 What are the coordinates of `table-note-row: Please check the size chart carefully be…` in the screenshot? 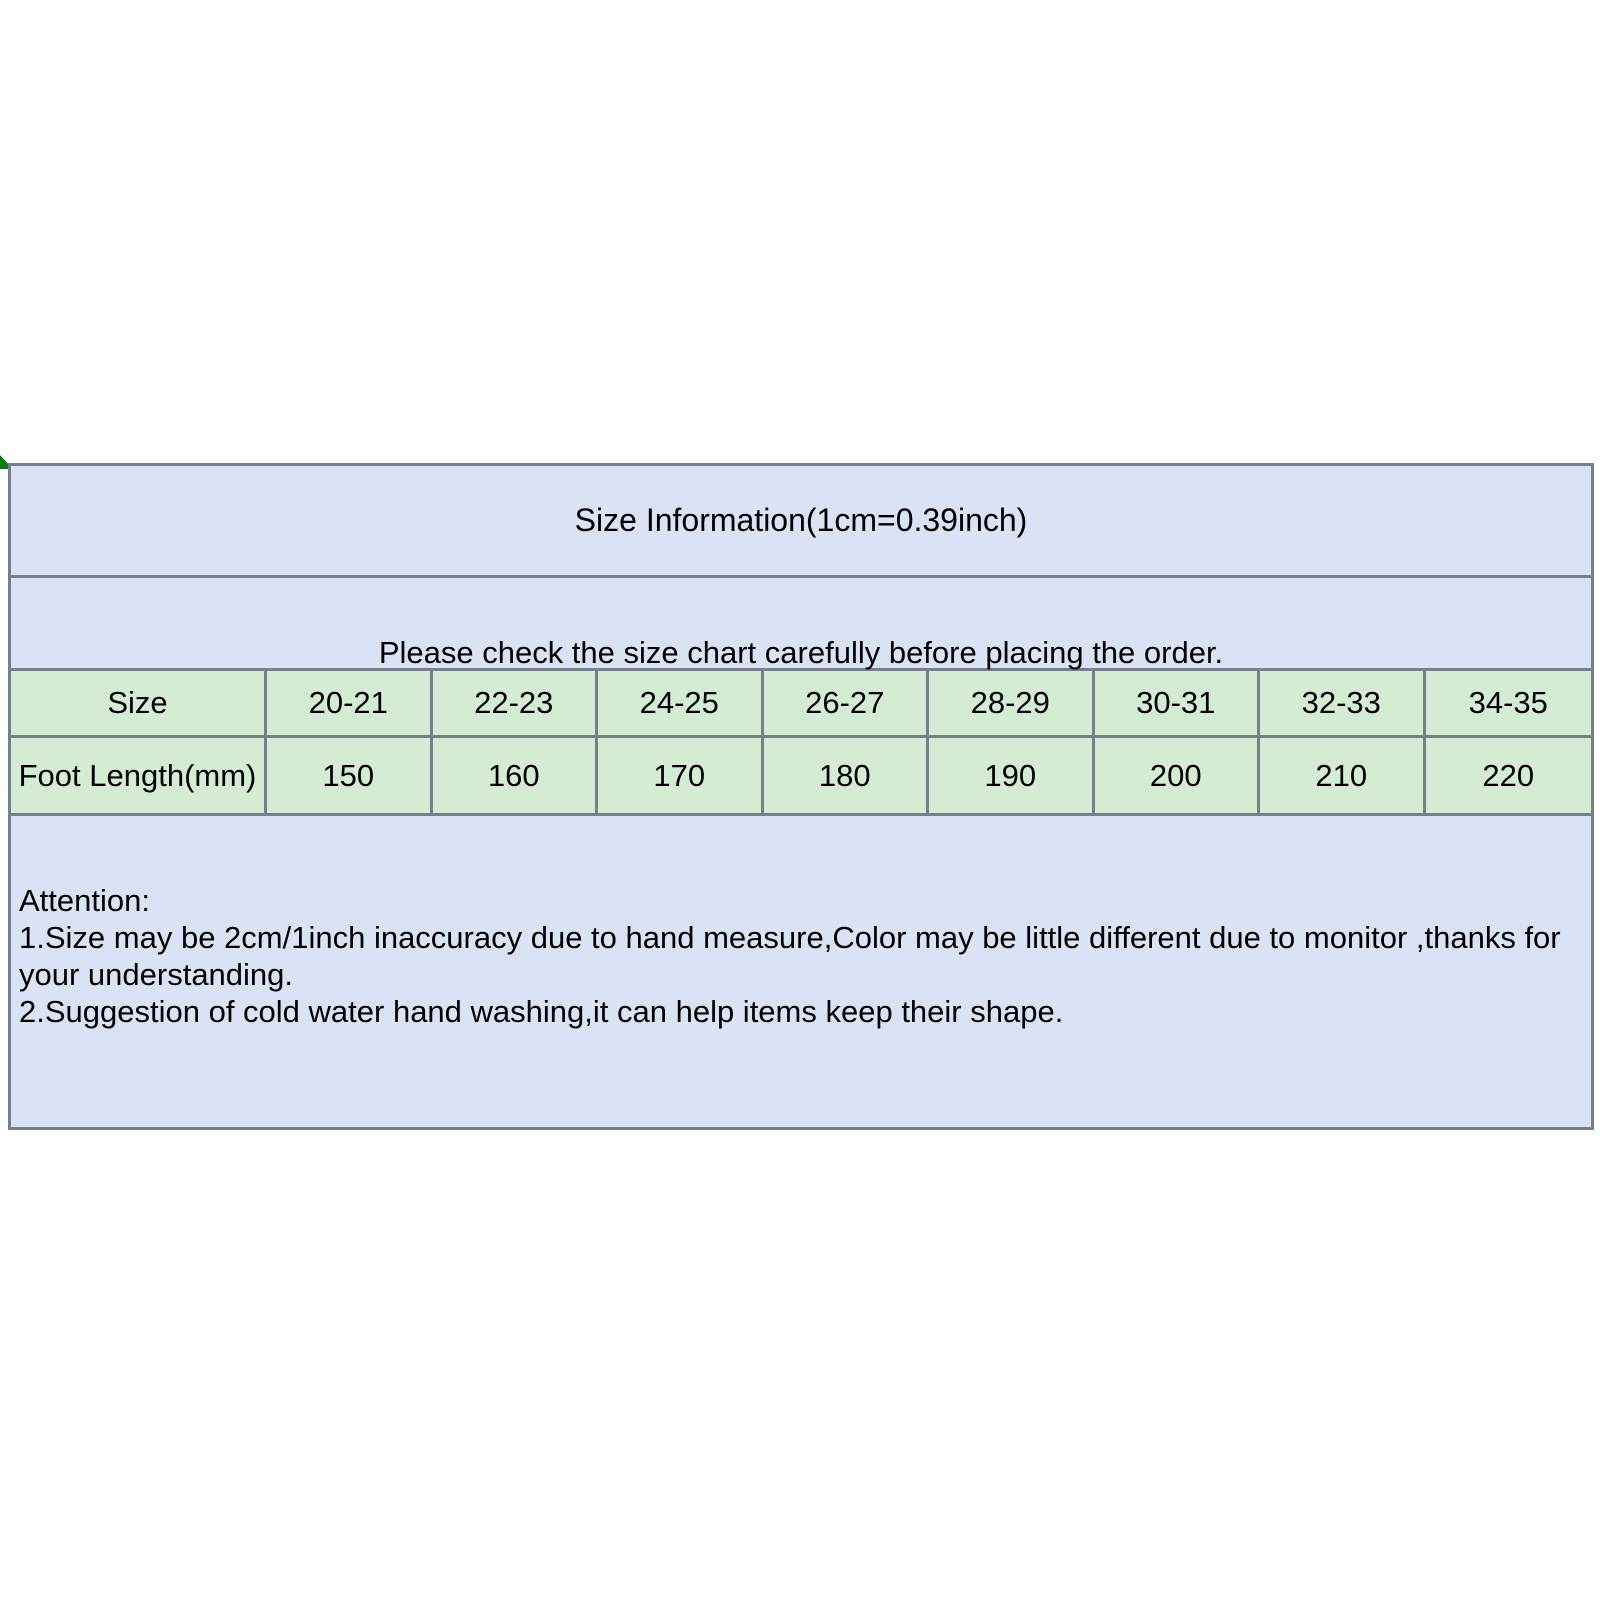 It's located at (801, 624).